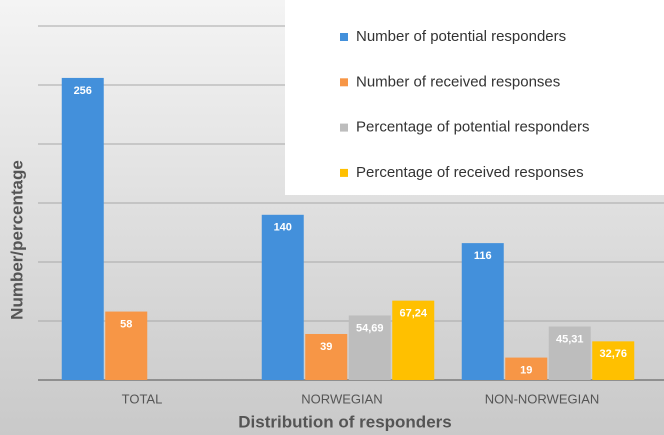 This screenshot has height=435, width=664. I want to click on data-label: 116, so click(483, 256).